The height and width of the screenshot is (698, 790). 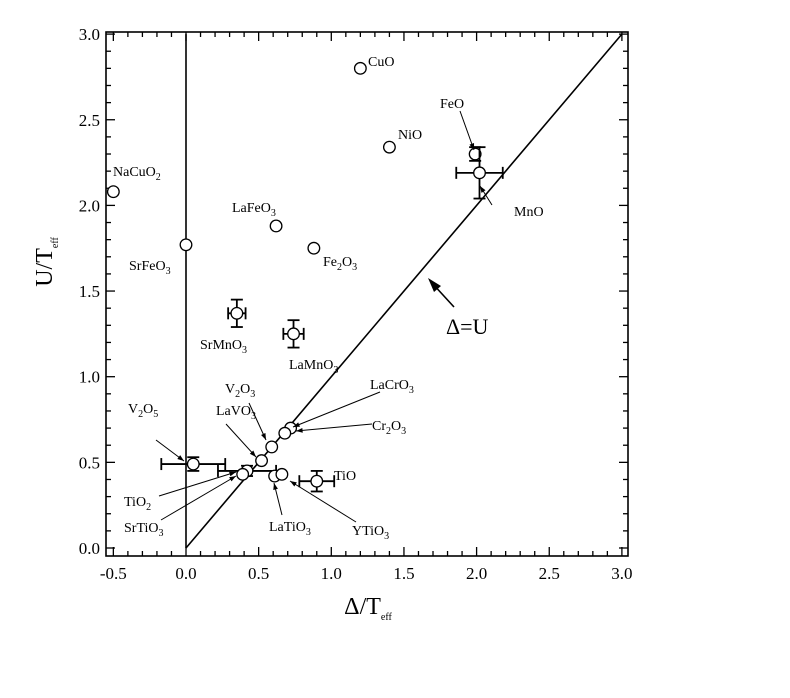 What do you see at coordinates (258, 573) in the screenshot?
I see `x-tick-label: 0.5` at bounding box center [258, 573].